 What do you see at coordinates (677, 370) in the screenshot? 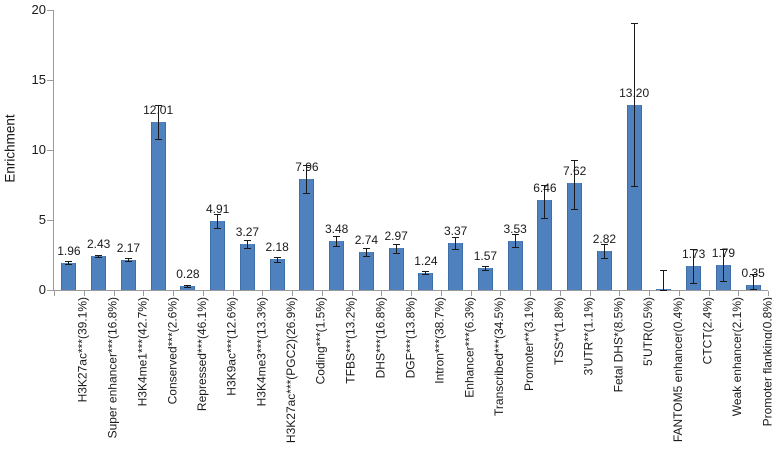
I see `x-category-label: FANTOM5 enhancer(0.4%)` at bounding box center [677, 370].